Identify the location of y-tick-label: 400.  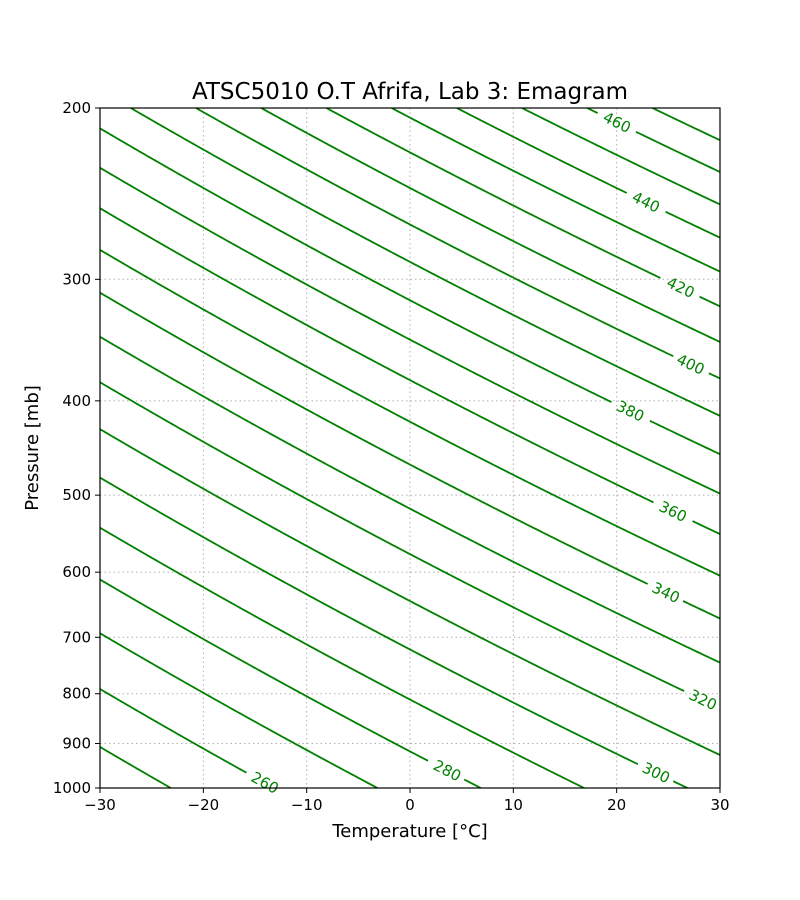
(76, 401).